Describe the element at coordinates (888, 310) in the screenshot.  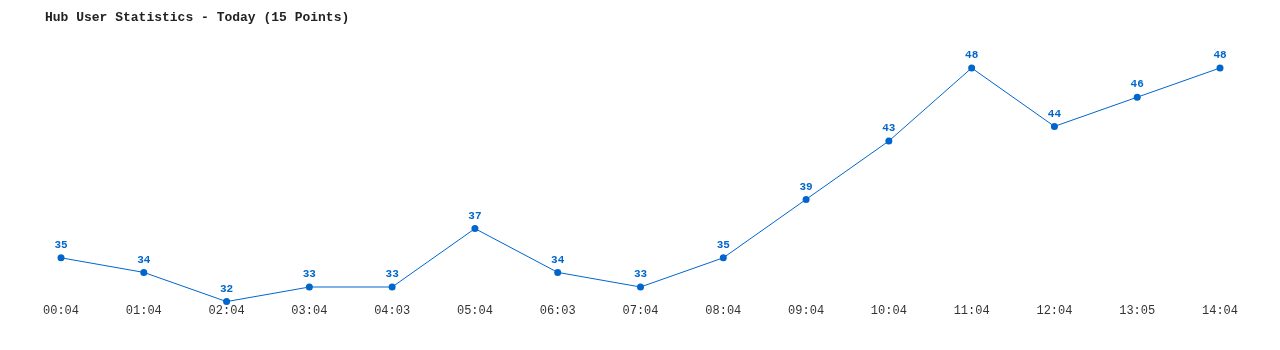
I see `x-tick-label: 10:04` at that location.